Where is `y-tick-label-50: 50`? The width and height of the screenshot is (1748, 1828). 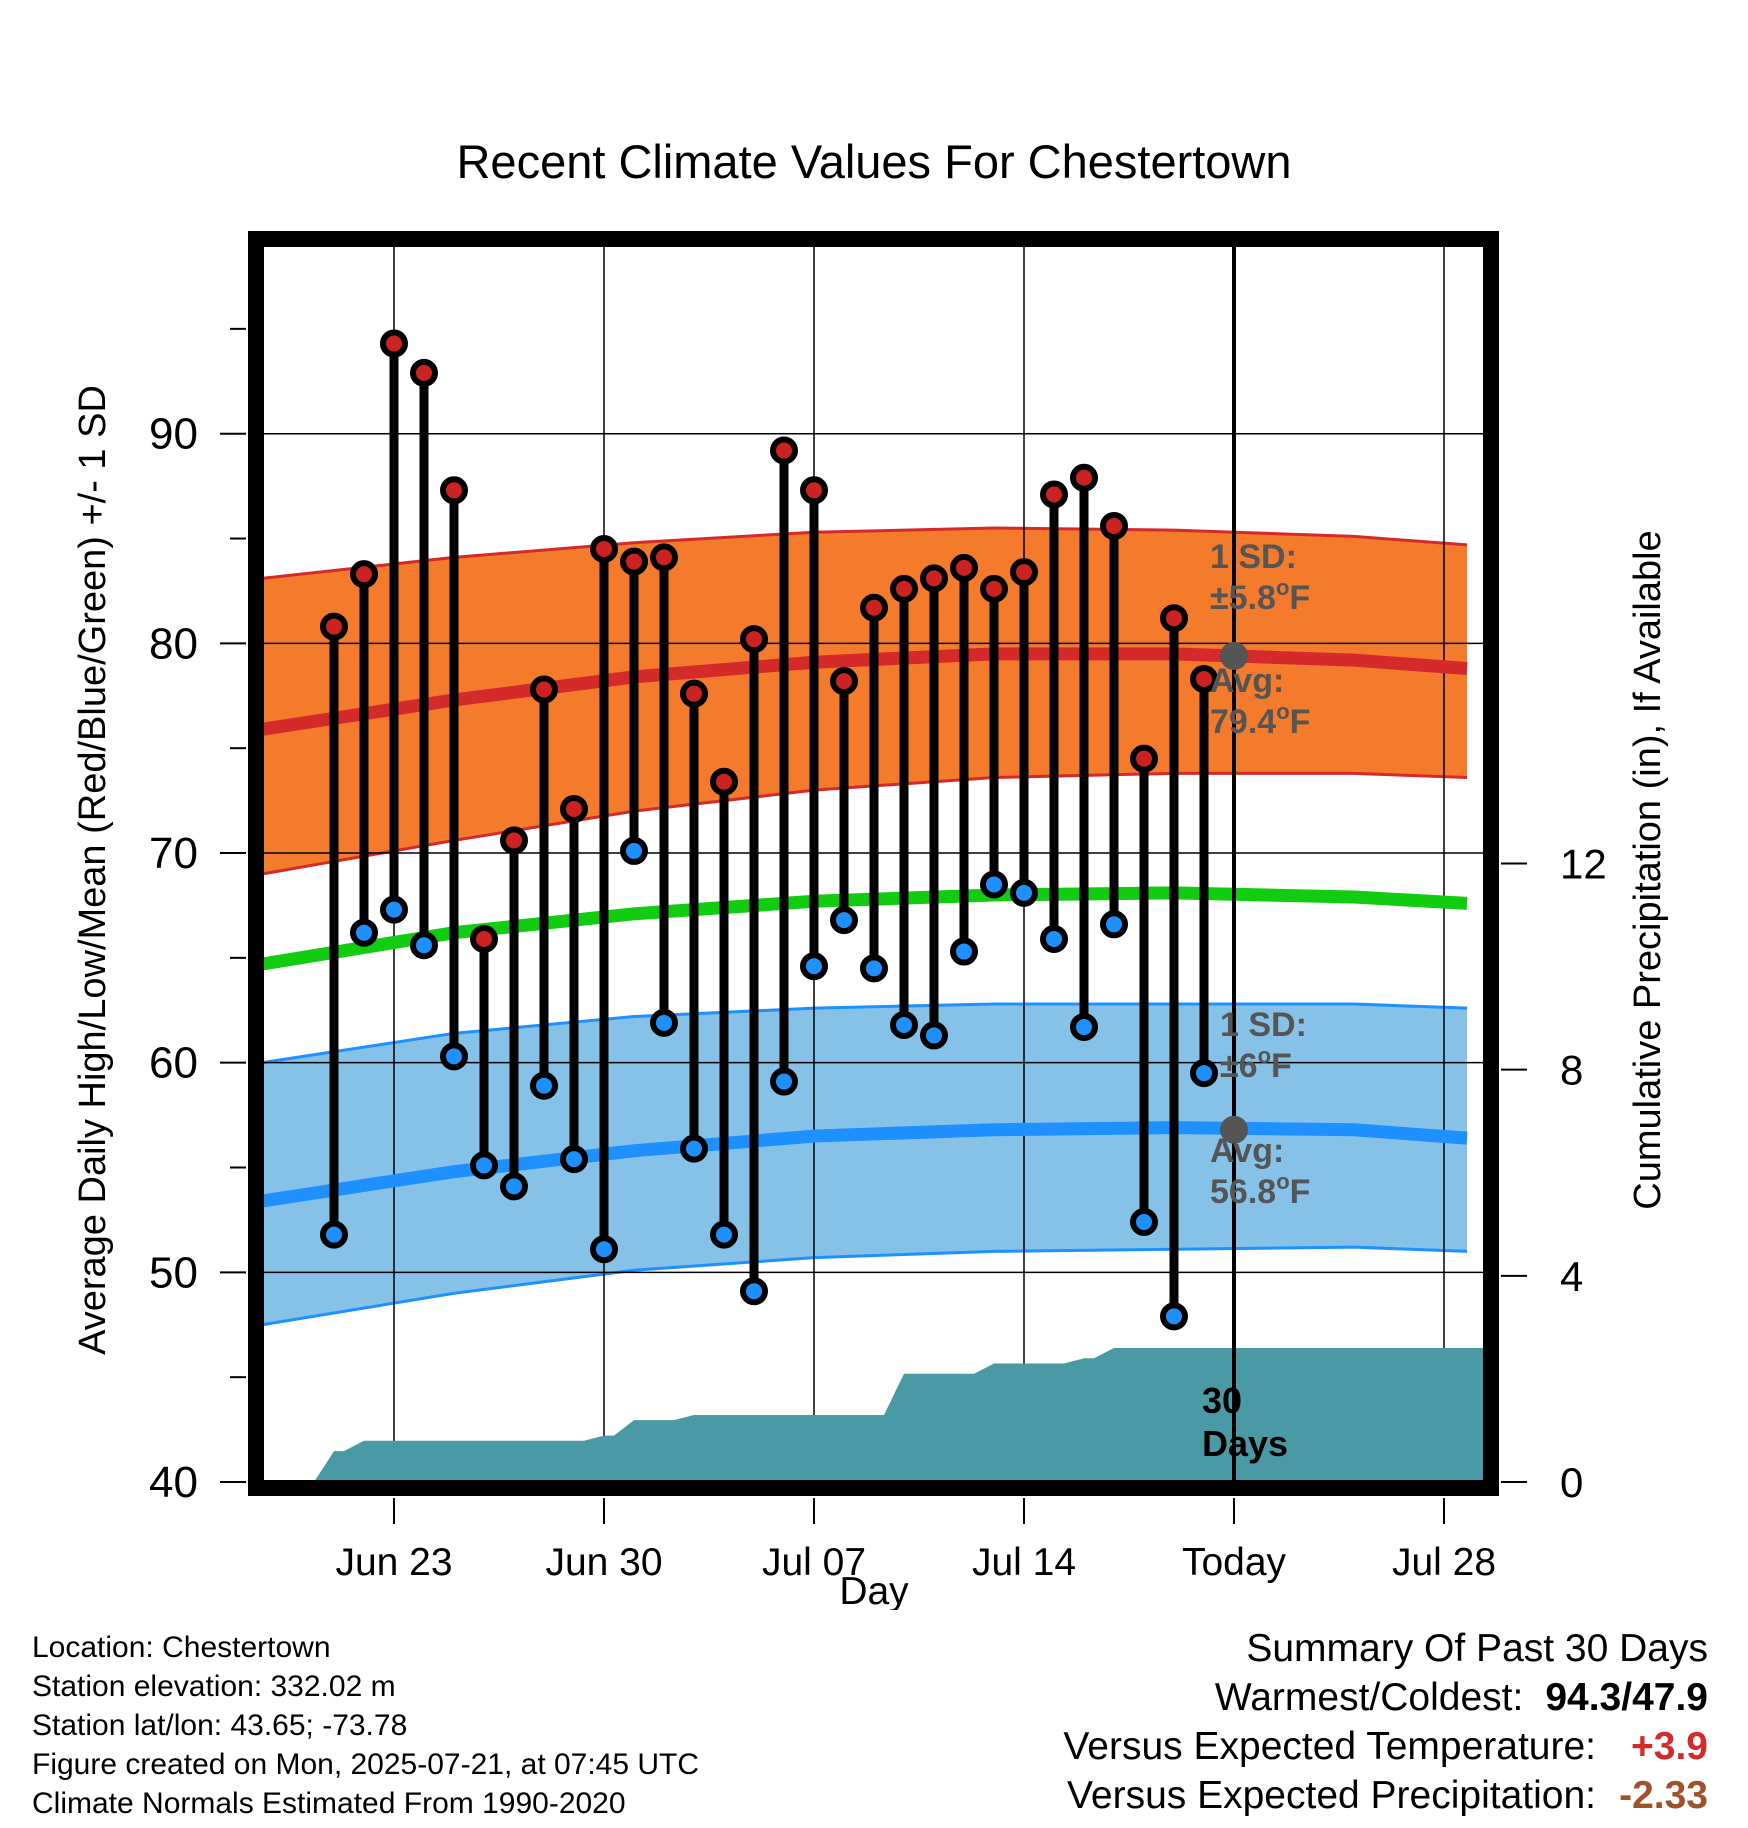
y-tick-label-50: 50 is located at coordinates (173, 1272).